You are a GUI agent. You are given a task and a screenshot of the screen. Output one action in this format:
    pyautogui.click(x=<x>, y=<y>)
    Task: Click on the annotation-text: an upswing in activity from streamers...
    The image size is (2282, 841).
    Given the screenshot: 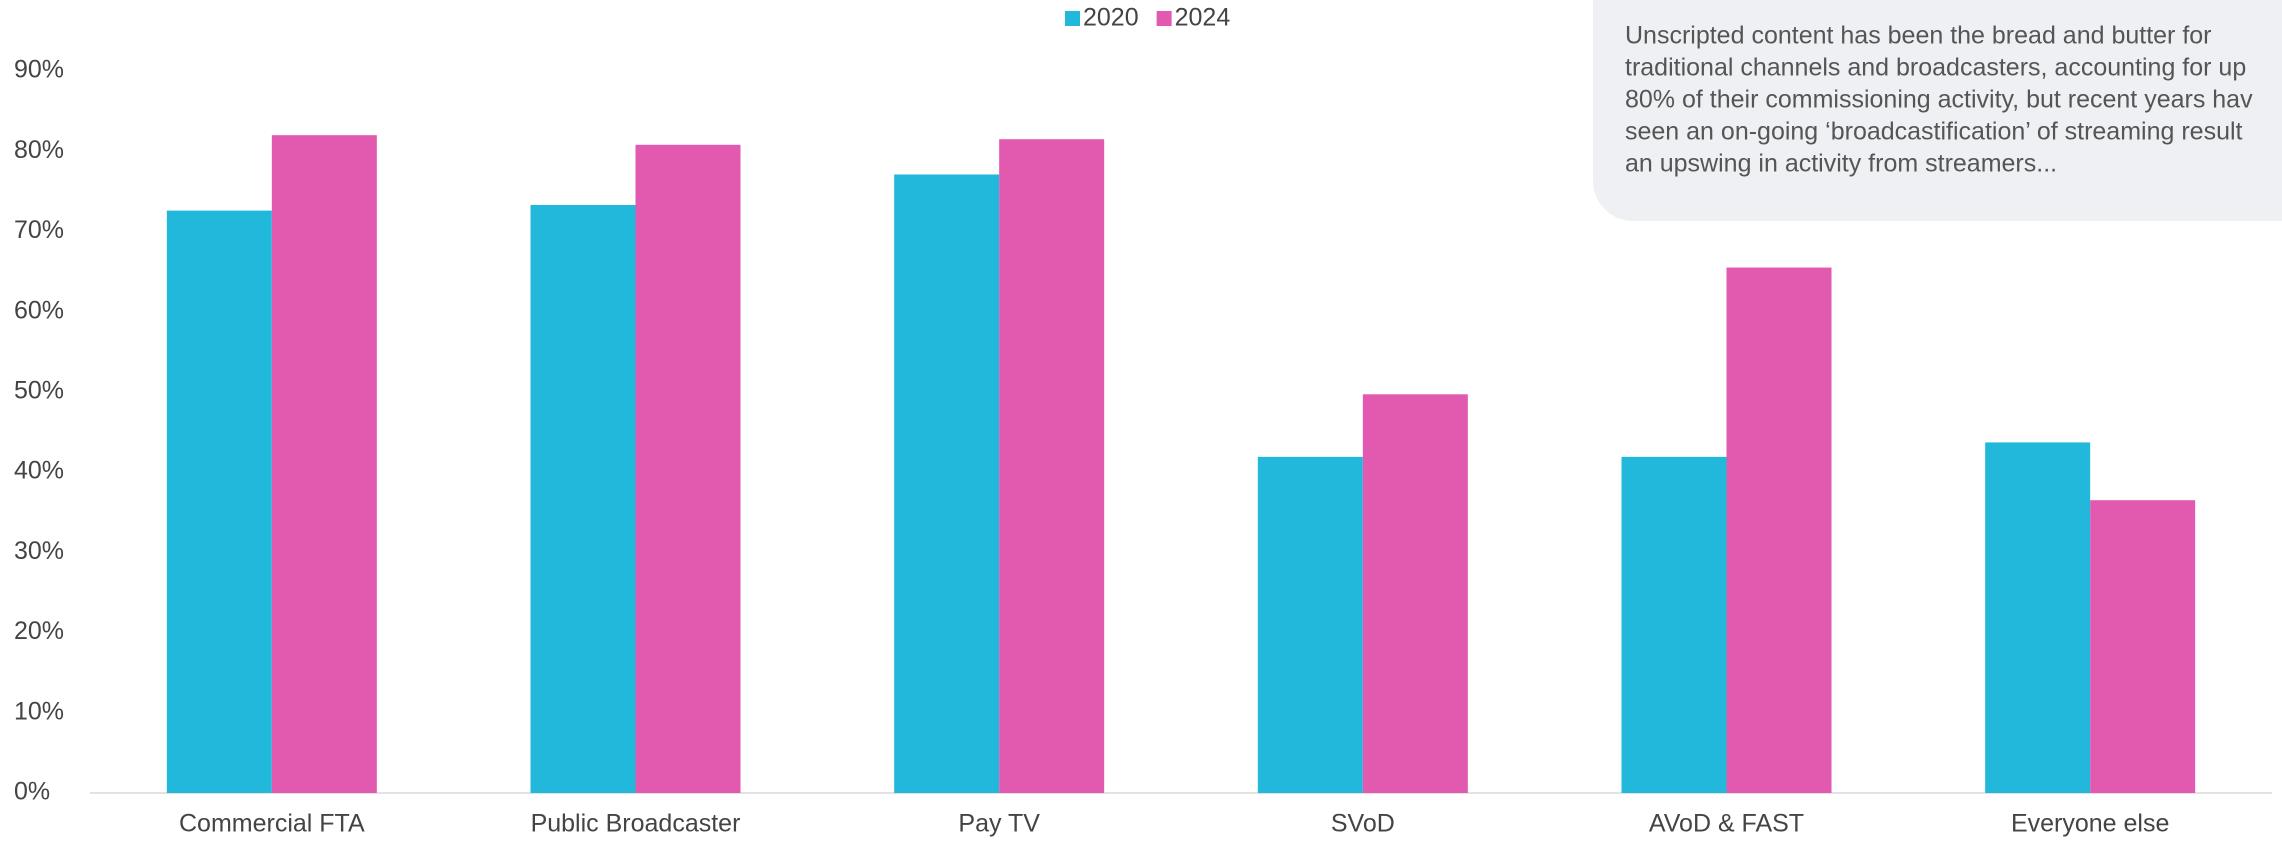 What is the action you would take?
    pyautogui.click(x=1841, y=164)
    